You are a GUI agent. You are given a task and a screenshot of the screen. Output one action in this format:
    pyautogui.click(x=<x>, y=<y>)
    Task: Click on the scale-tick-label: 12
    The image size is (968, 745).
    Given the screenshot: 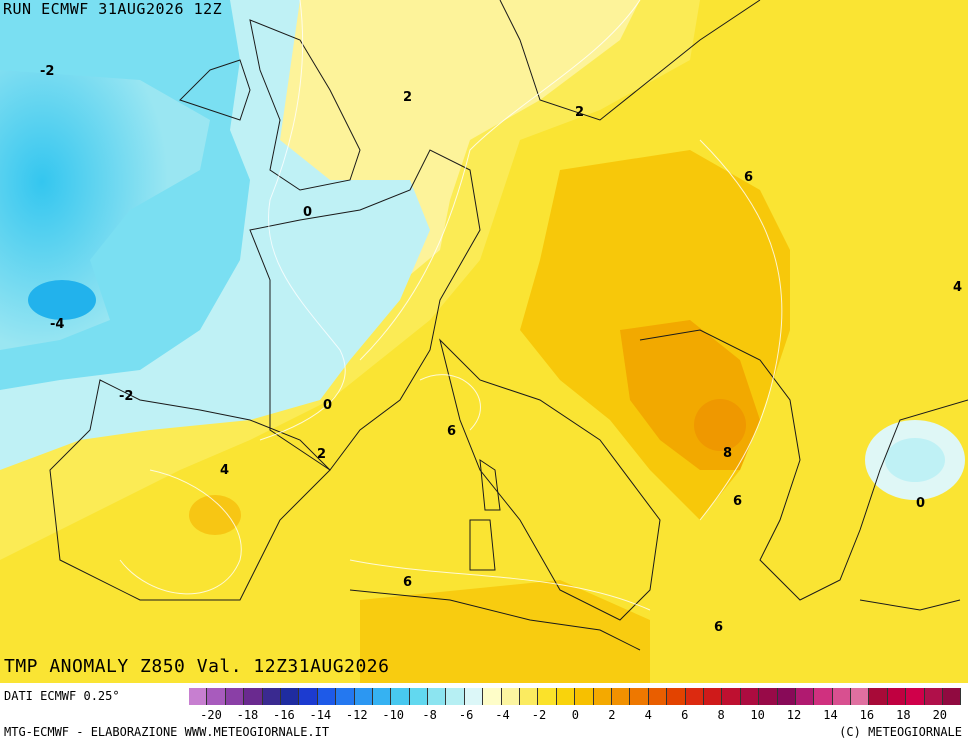 What is the action you would take?
    pyautogui.click(x=794, y=715)
    